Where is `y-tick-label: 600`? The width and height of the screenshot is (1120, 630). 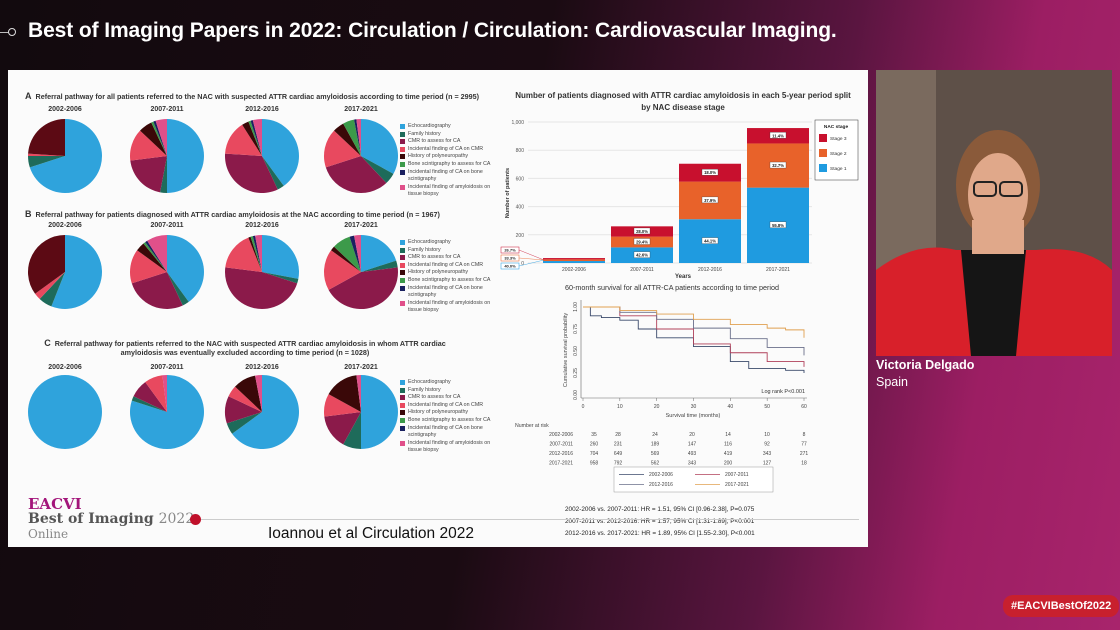 y-tick-label: 600 is located at coordinates (520, 179).